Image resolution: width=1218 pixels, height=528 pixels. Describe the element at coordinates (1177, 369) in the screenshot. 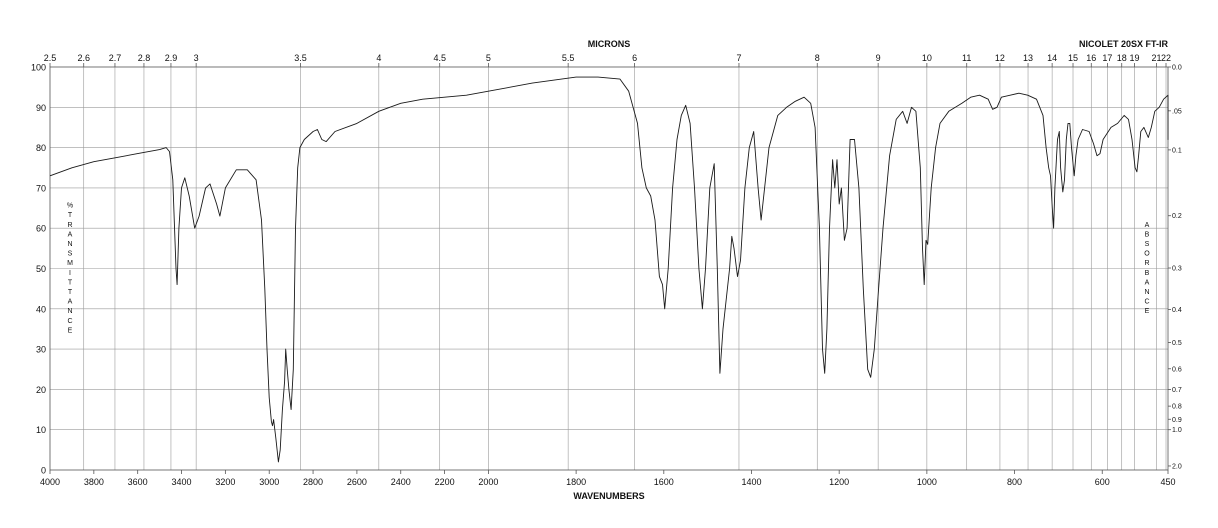

I see `absorbance-tick-label: 0.6` at that location.